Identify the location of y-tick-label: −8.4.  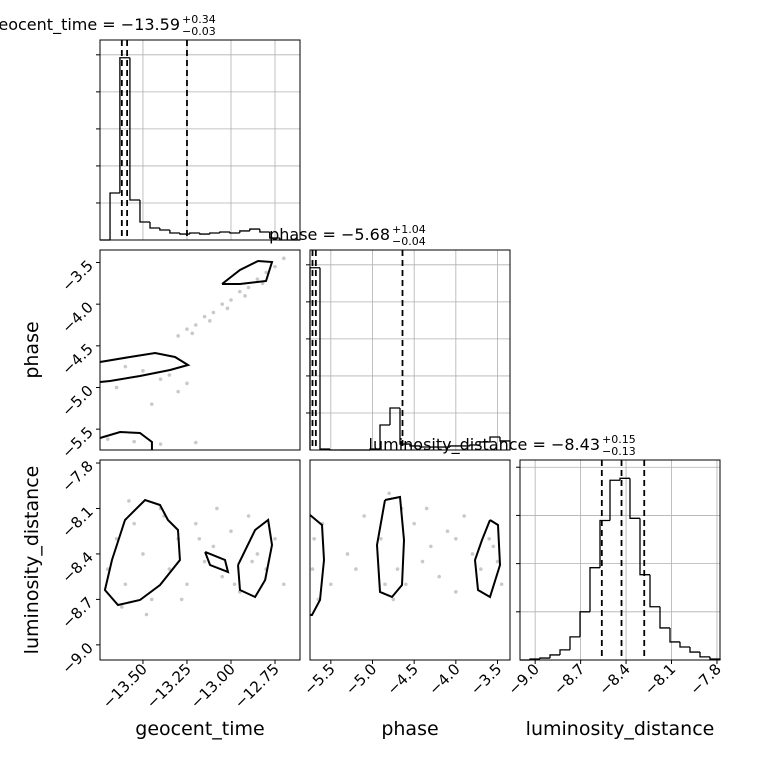
(77, 567).